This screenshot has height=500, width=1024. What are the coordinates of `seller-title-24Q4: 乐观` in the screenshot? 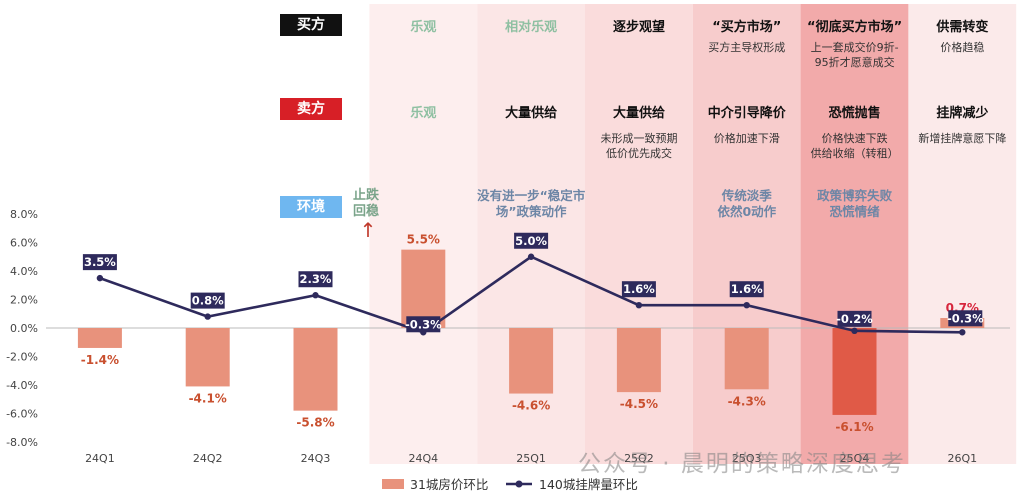 It's located at (423, 113).